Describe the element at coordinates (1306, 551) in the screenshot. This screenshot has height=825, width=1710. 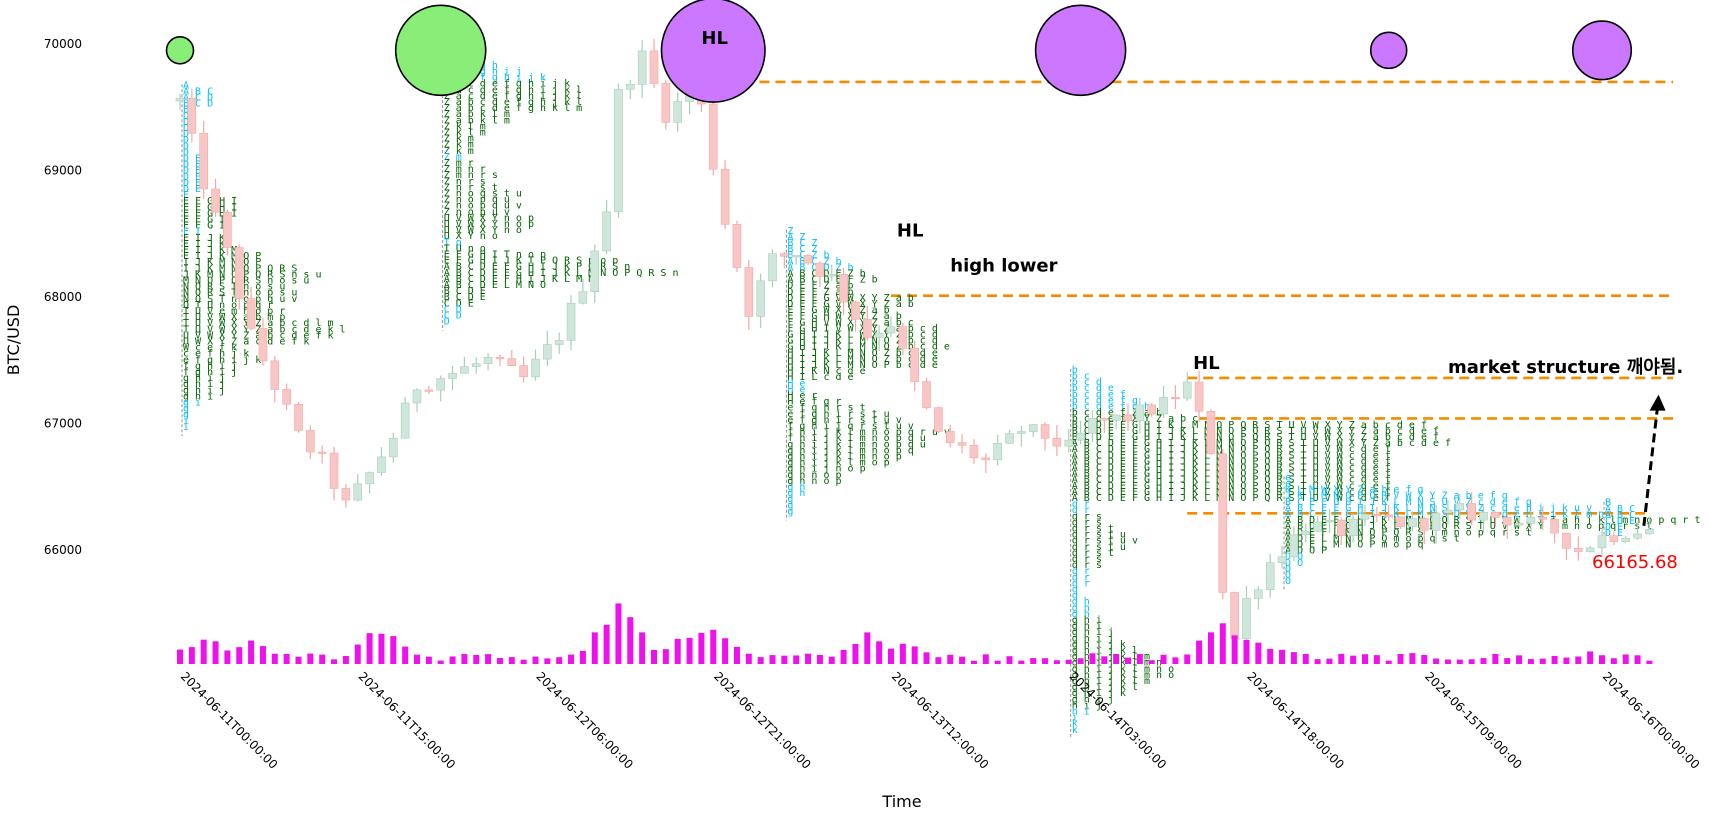
I see `tpo-row-text: A D O P` at that location.